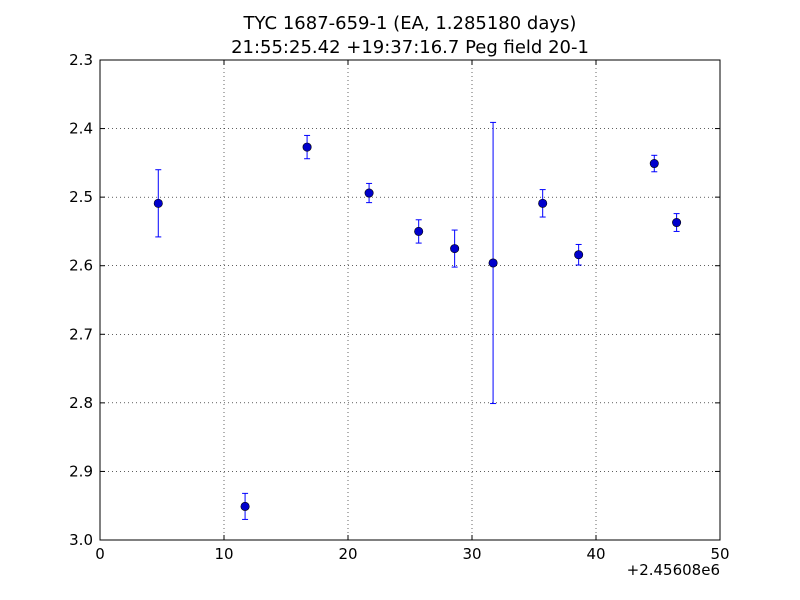  Describe the element at coordinates (347, 554) in the screenshot. I see `x-tick-label: 20` at that location.